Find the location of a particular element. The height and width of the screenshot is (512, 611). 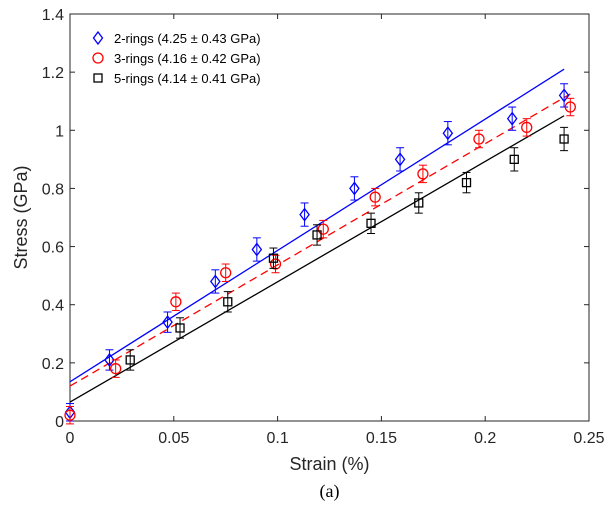

y-tick-label: 1.4 is located at coordinates (53, 15).